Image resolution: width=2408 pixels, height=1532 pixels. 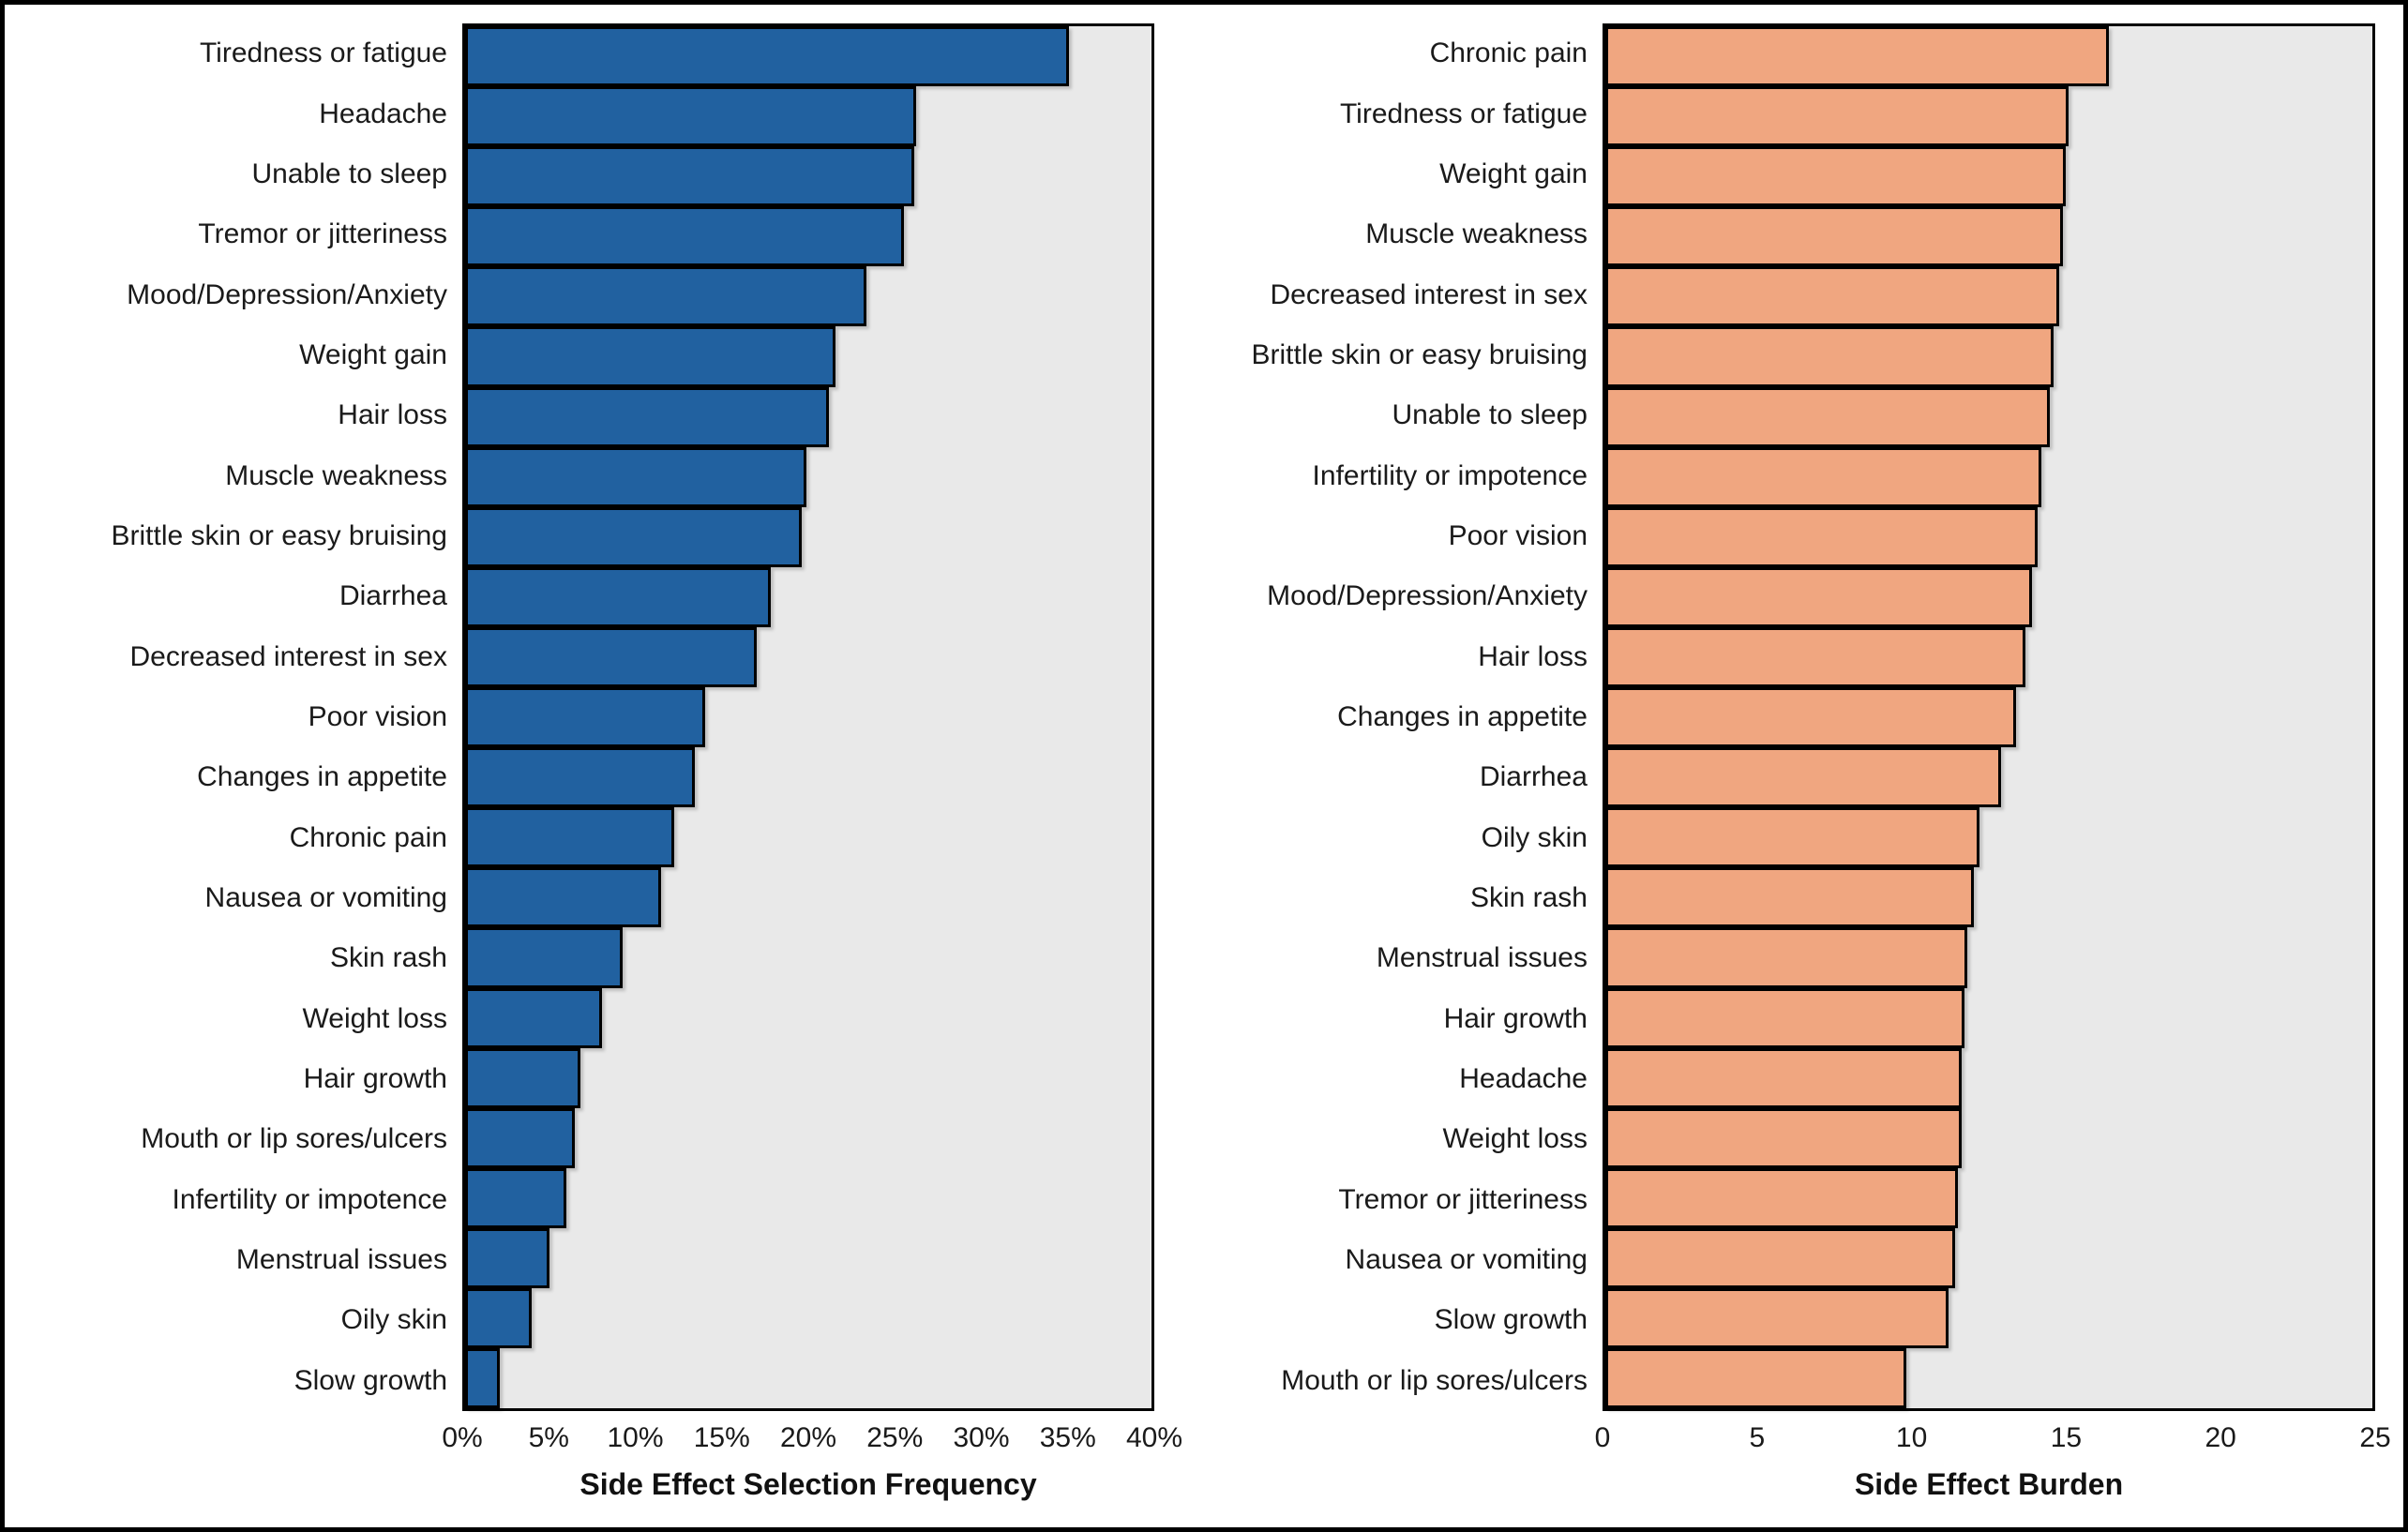 What do you see at coordinates (1513, 174) in the screenshot?
I see `category-label: Weight gain` at bounding box center [1513, 174].